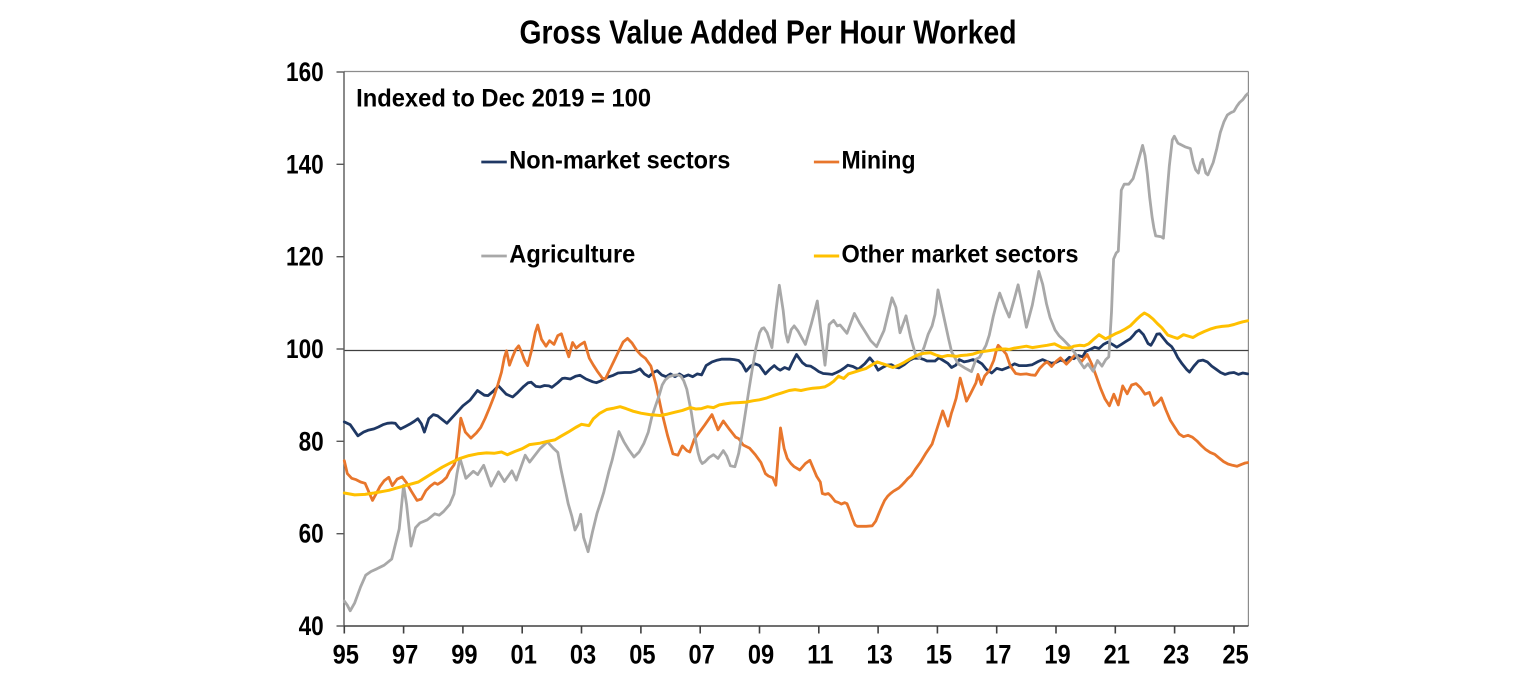  What do you see at coordinates (820, 655) in the screenshot?
I see `svg-text: 11` at bounding box center [820, 655].